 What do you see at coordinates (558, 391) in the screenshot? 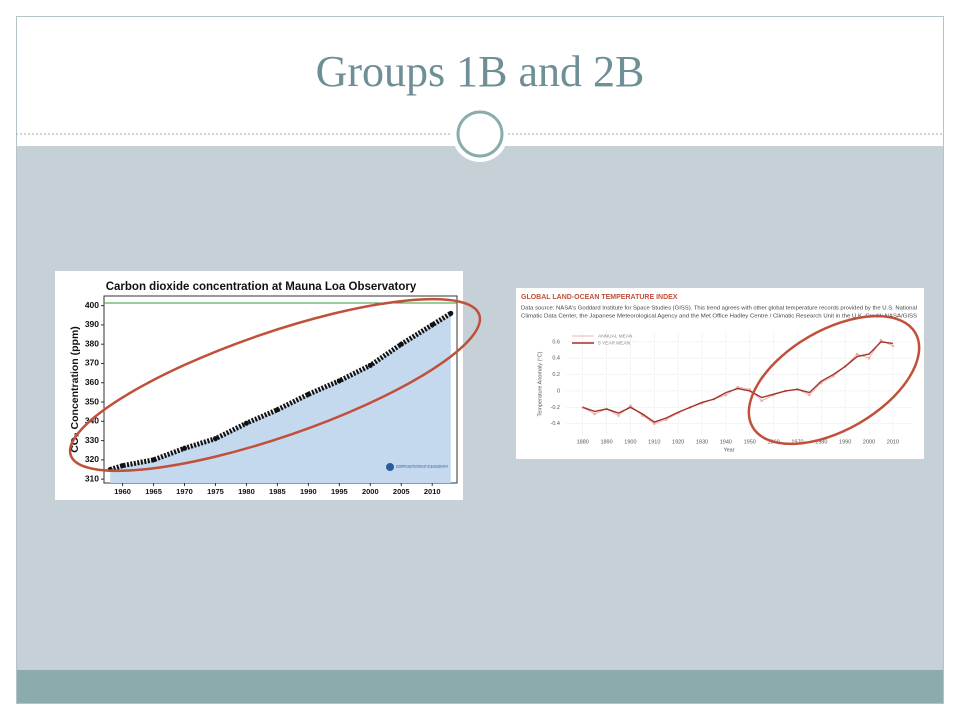
I see `y-tick-label: 0` at bounding box center [558, 391].